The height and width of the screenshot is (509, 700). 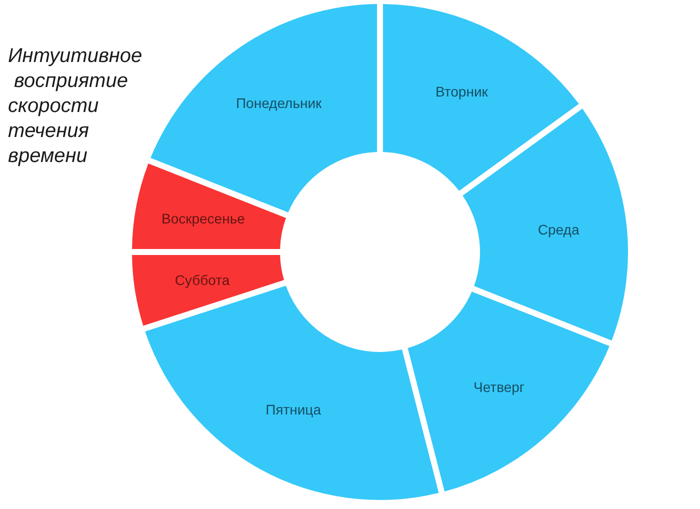 What do you see at coordinates (203, 218) in the screenshot?
I see `slice-label: Воскресенье` at bounding box center [203, 218].